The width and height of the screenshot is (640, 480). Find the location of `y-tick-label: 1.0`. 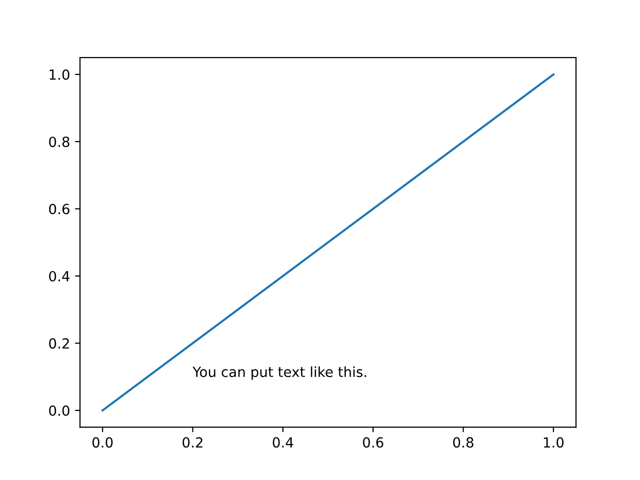

y-tick-label: 1.0 is located at coordinates (60, 74).